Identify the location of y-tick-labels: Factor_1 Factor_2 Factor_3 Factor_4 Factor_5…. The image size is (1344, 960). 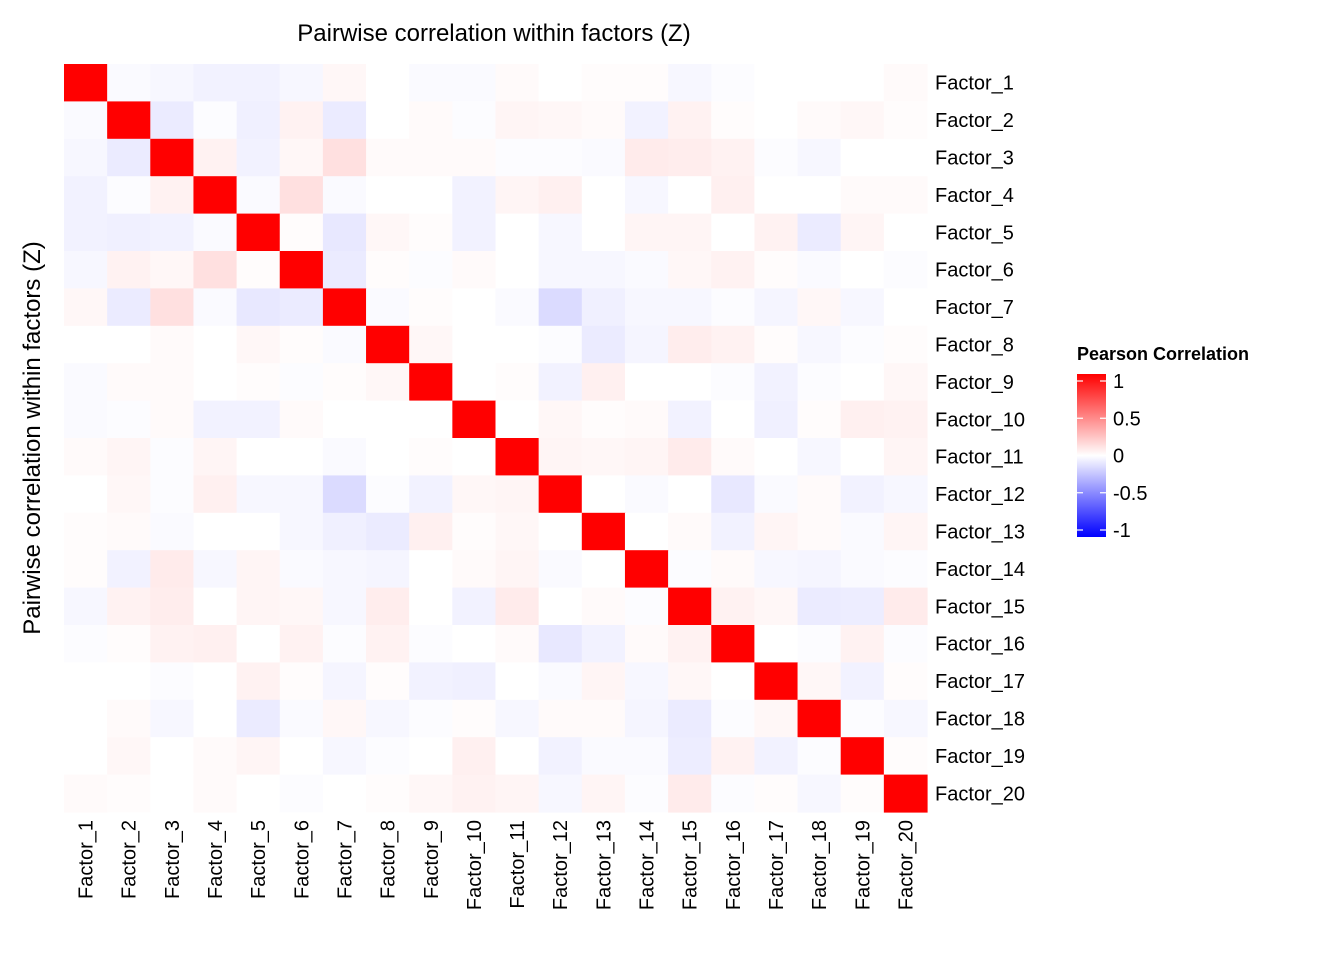
(980, 439).